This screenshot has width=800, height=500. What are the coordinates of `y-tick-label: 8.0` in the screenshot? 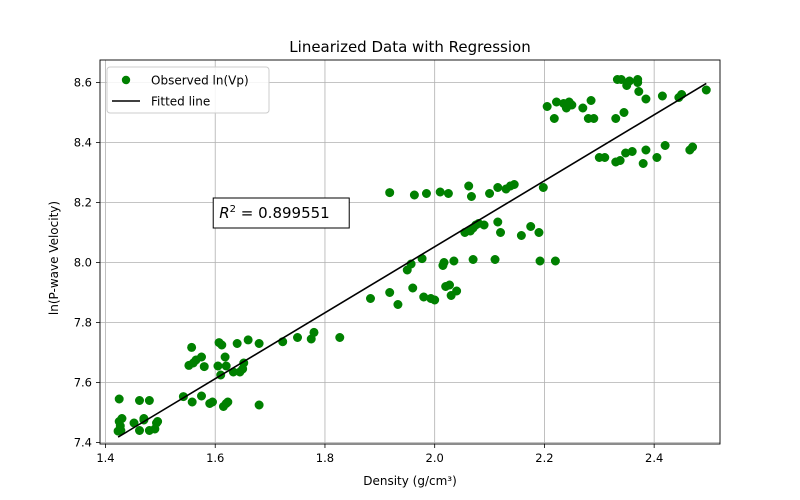 It's located at (83, 263).